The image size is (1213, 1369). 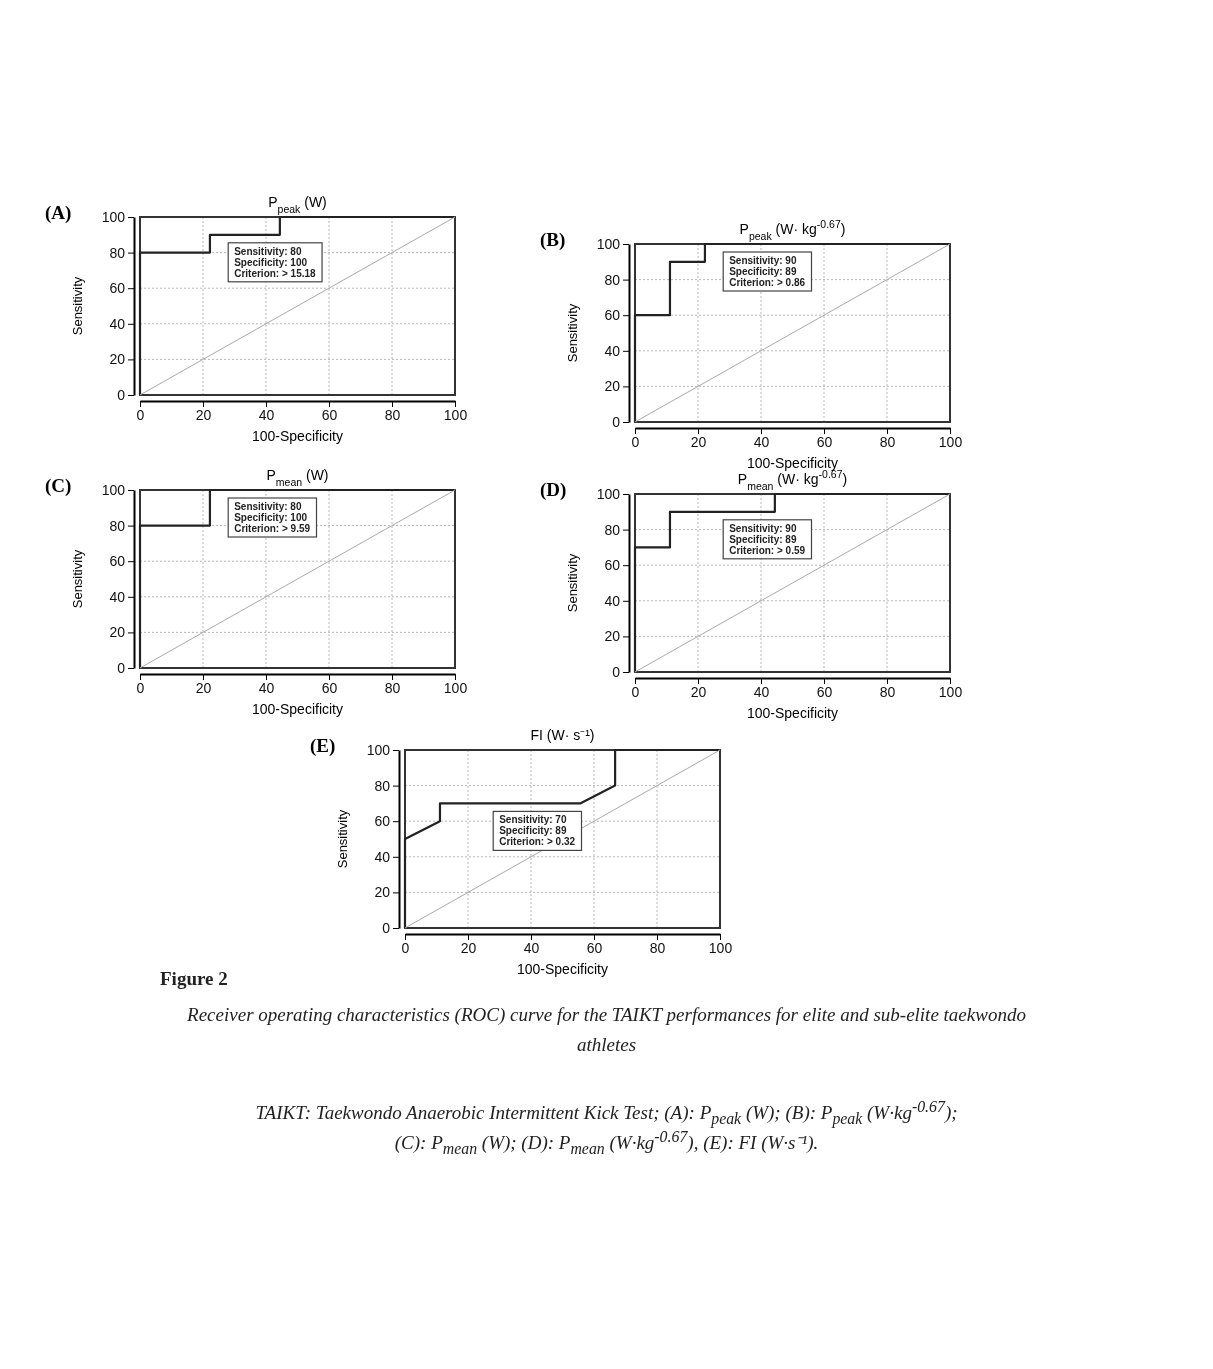 I want to click on text: (A), so click(x=58, y=213).